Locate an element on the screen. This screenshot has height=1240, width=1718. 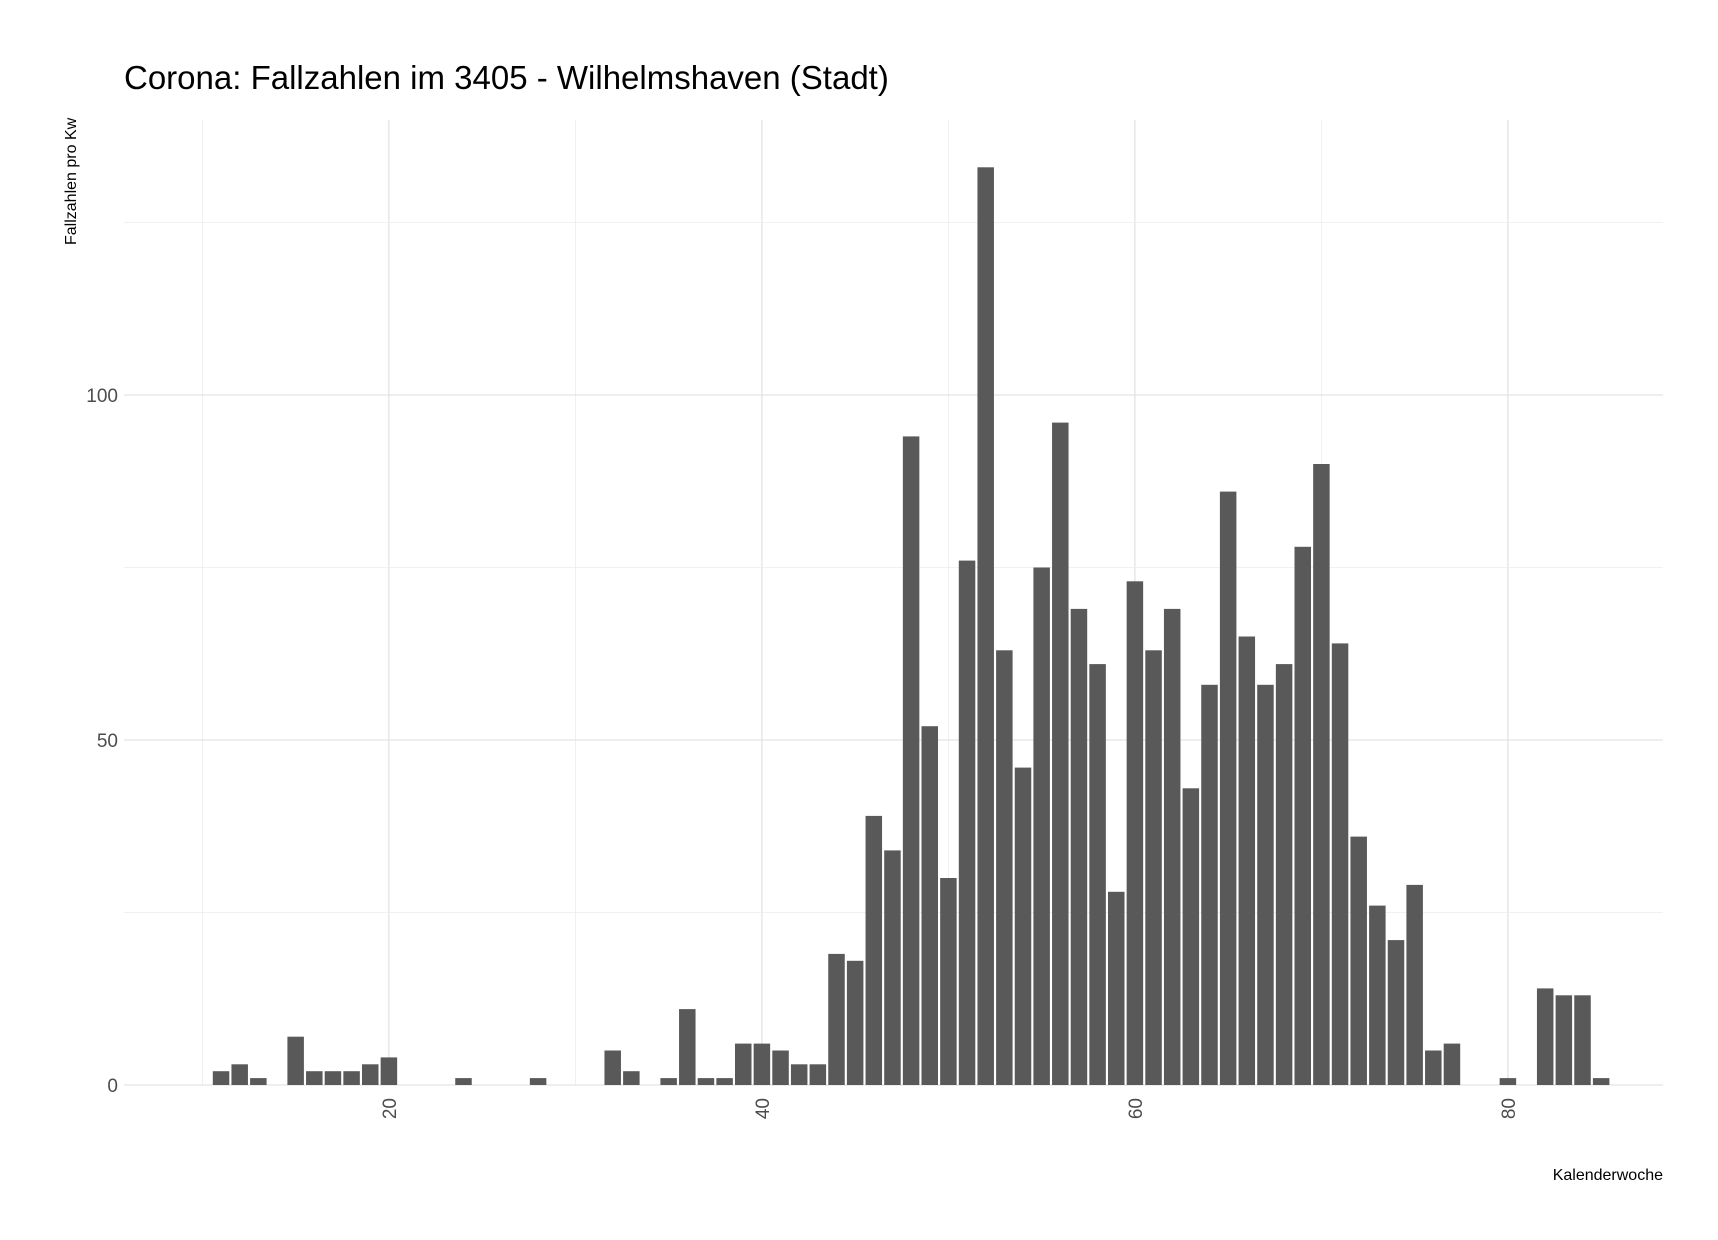
x-tick-label-60: 60 is located at coordinates (1136, 1108).